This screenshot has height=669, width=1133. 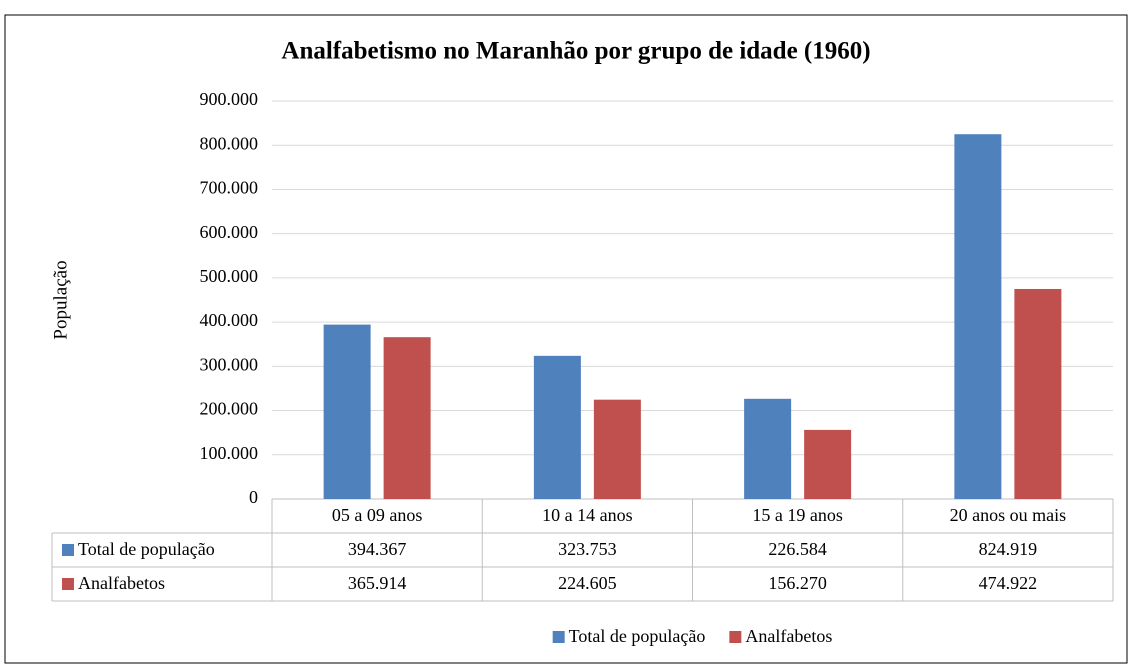 What do you see at coordinates (229, 453) in the screenshot?
I see `y-tick-label: 100.000` at bounding box center [229, 453].